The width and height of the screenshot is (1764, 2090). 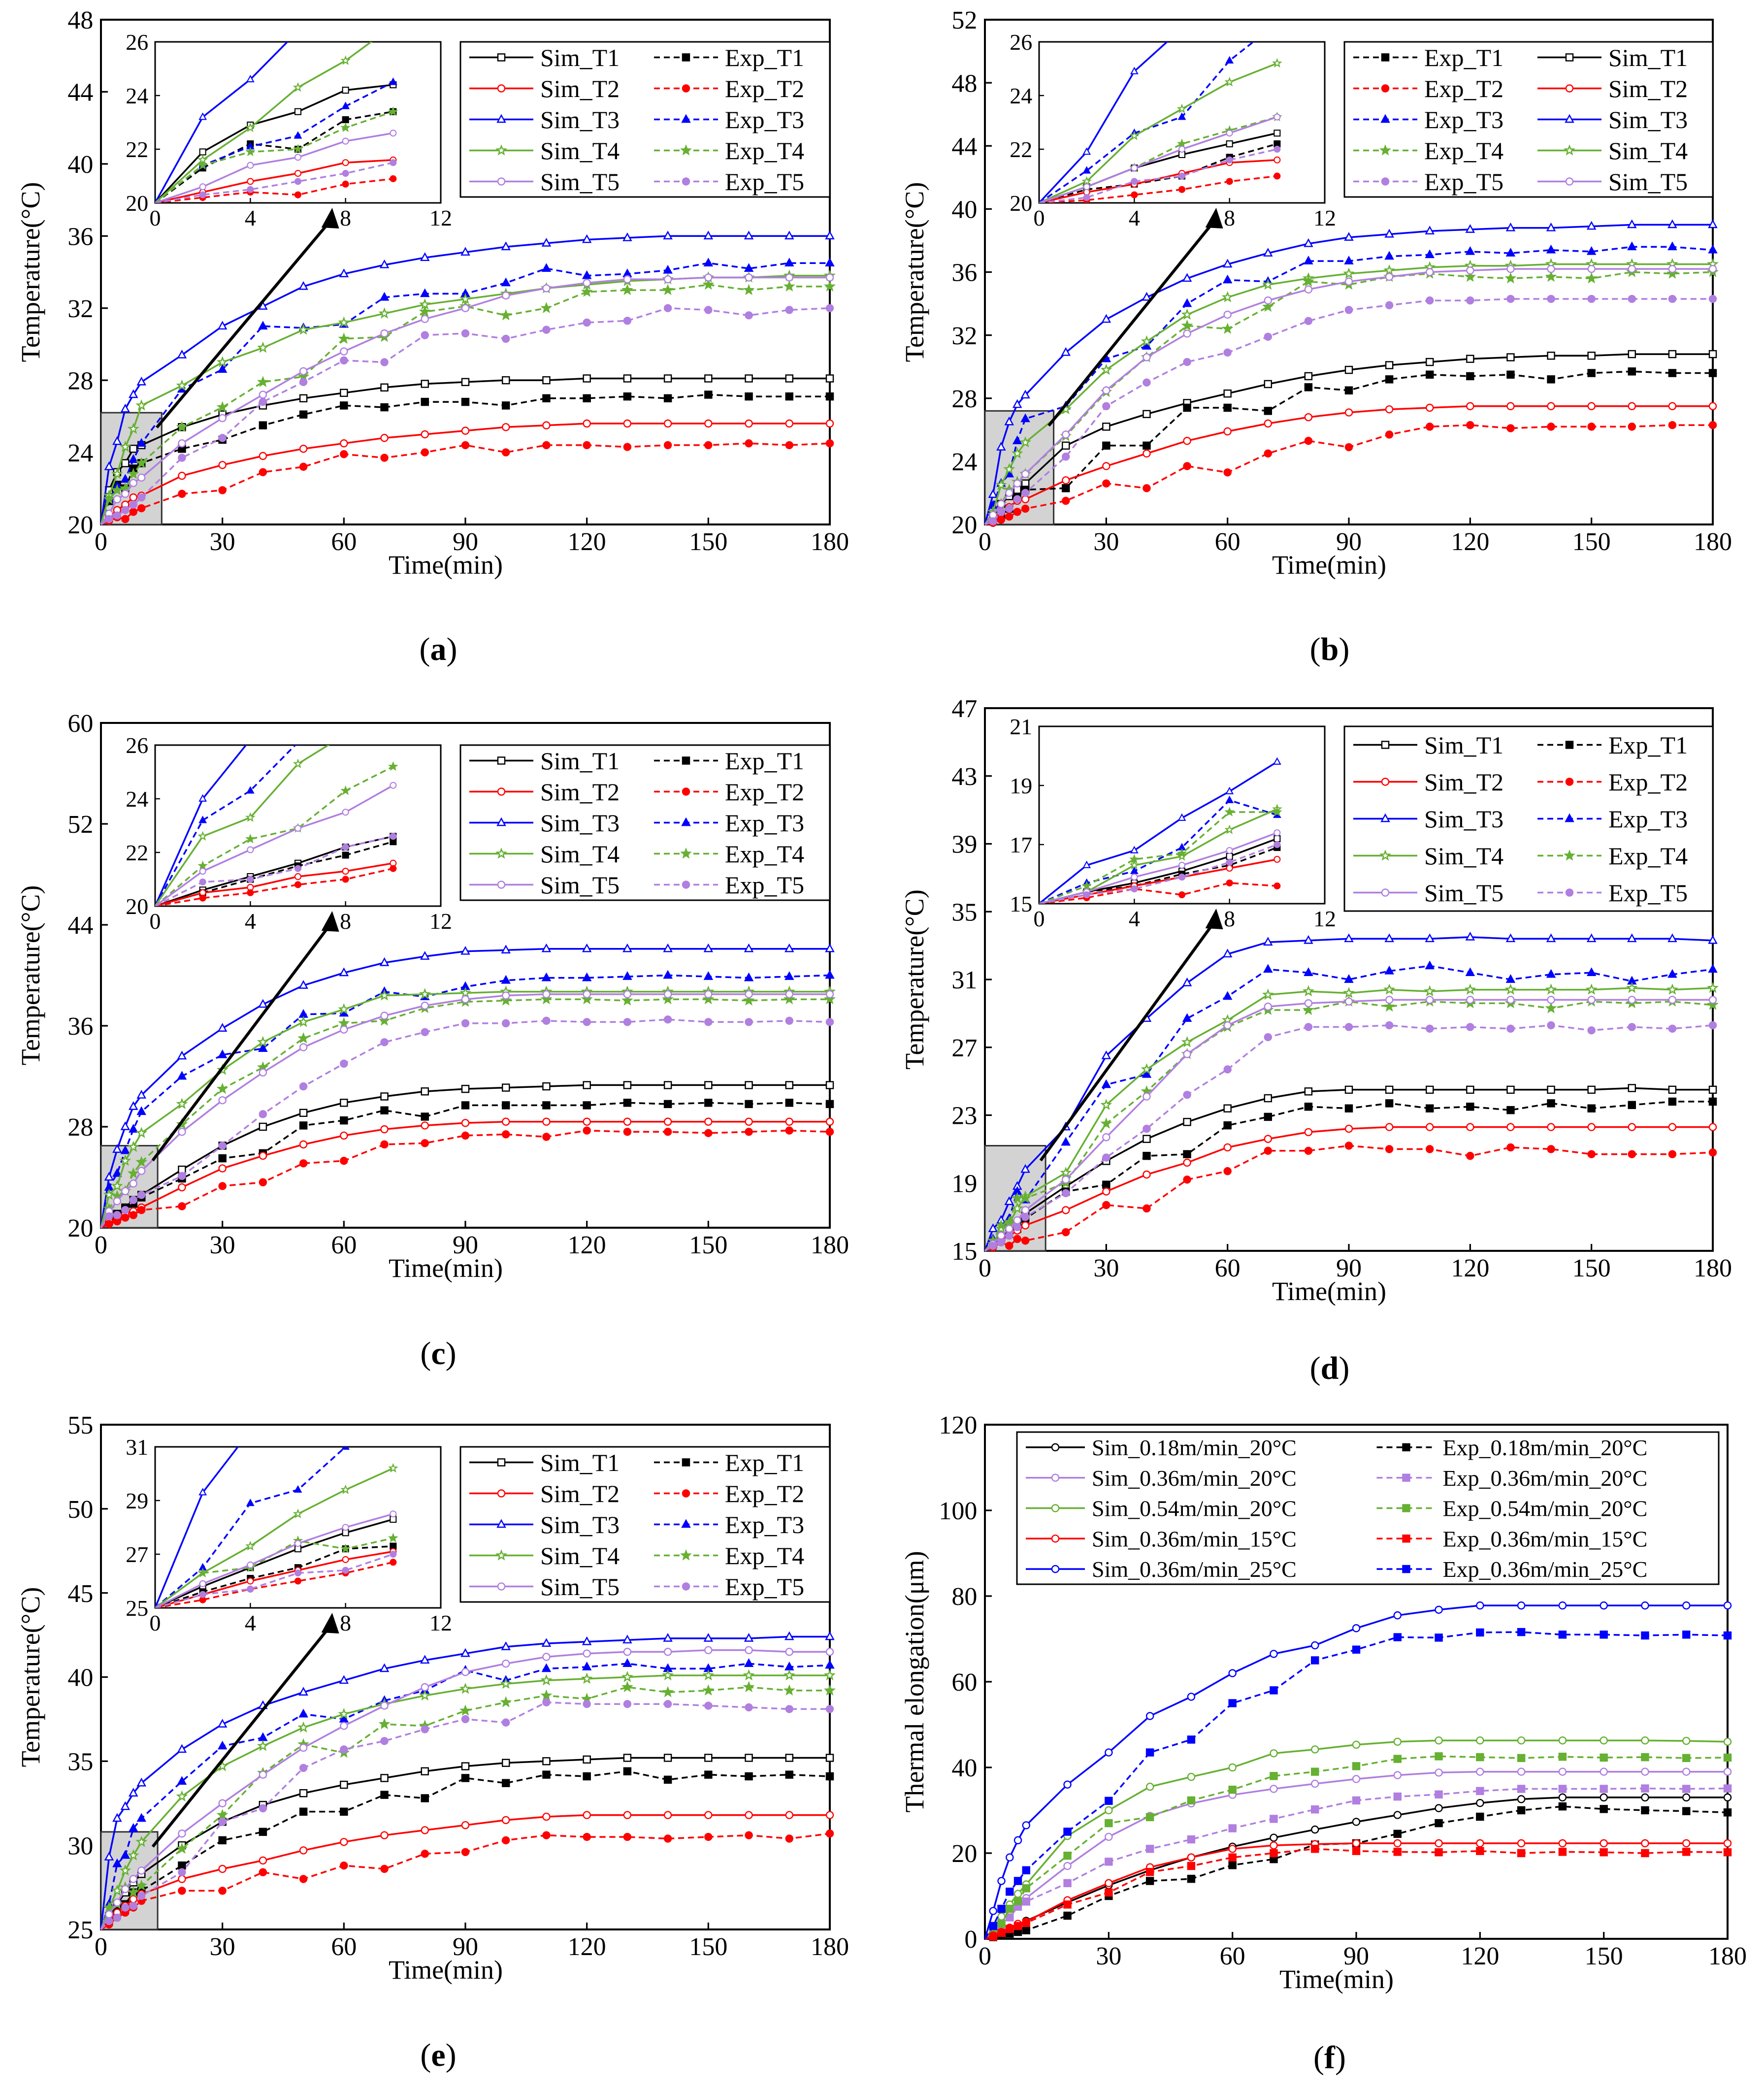 What do you see at coordinates (1233, 1849) in the screenshot?
I see `point-Sim_0.36m/min_15°C` at bounding box center [1233, 1849].